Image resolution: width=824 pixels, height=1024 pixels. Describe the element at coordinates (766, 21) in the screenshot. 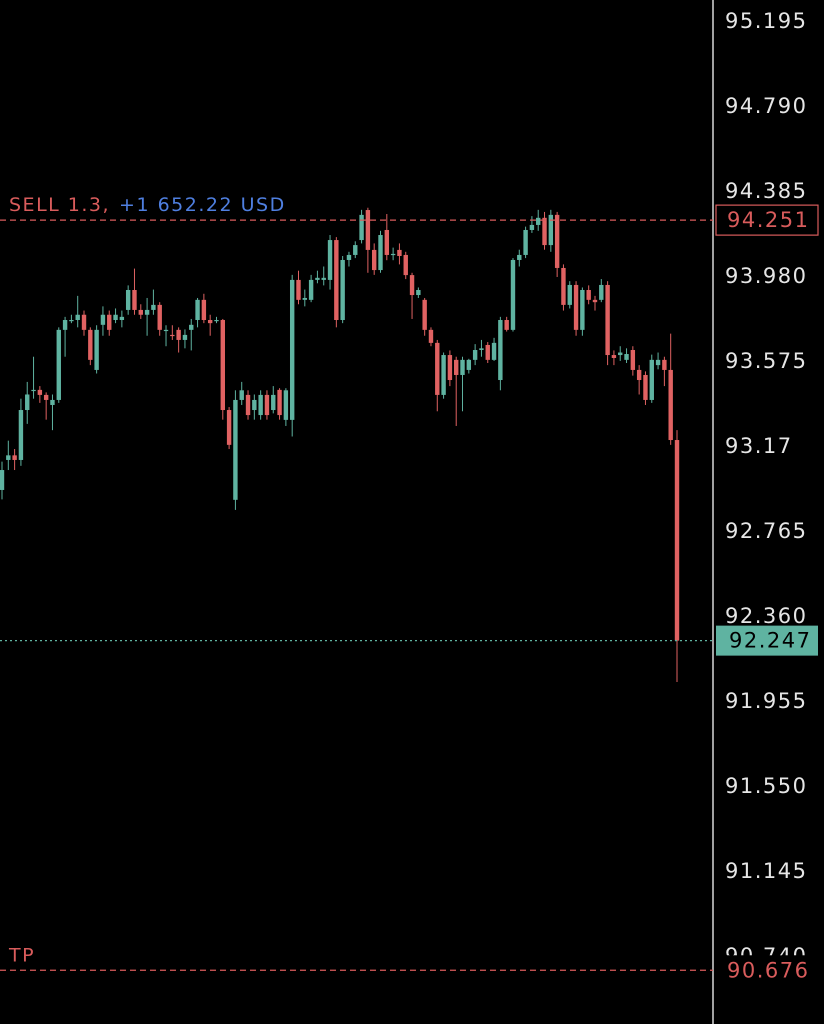

I see `y-tick-label: 95.195` at that location.